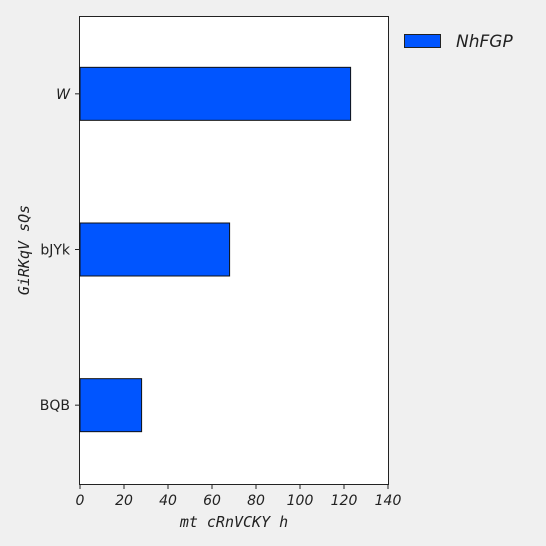 The height and width of the screenshot is (546, 546). Describe the element at coordinates (484, 42) in the screenshot. I see `legend-label: NhFGP` at that location.